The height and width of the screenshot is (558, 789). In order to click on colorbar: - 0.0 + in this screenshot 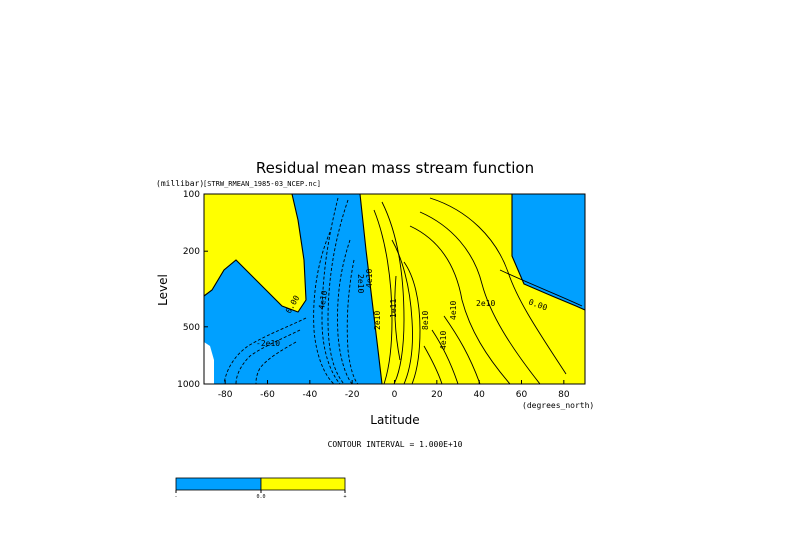, I will do `click(260, 488)`.